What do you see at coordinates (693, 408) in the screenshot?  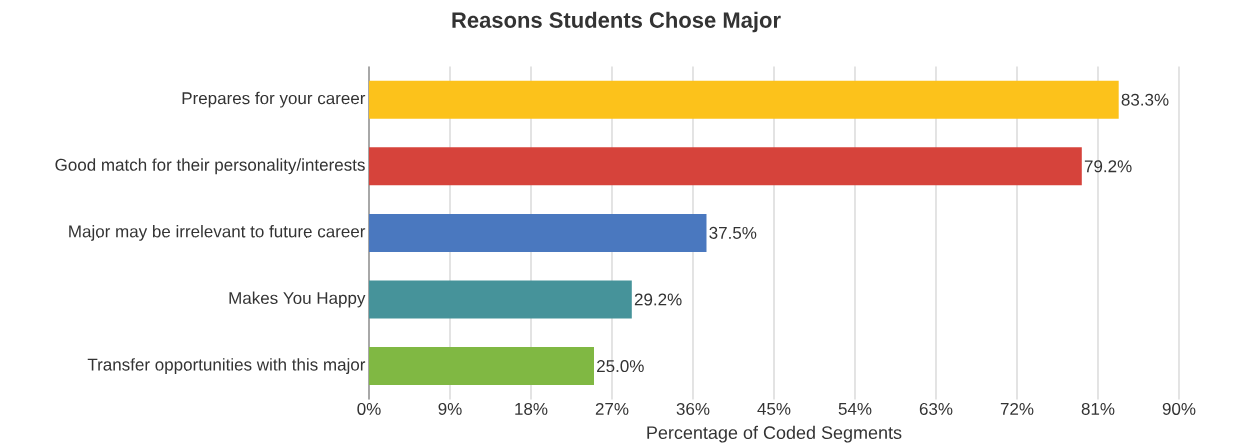 I see `x-tick-label: 36%` at bounding box center [693, 408].